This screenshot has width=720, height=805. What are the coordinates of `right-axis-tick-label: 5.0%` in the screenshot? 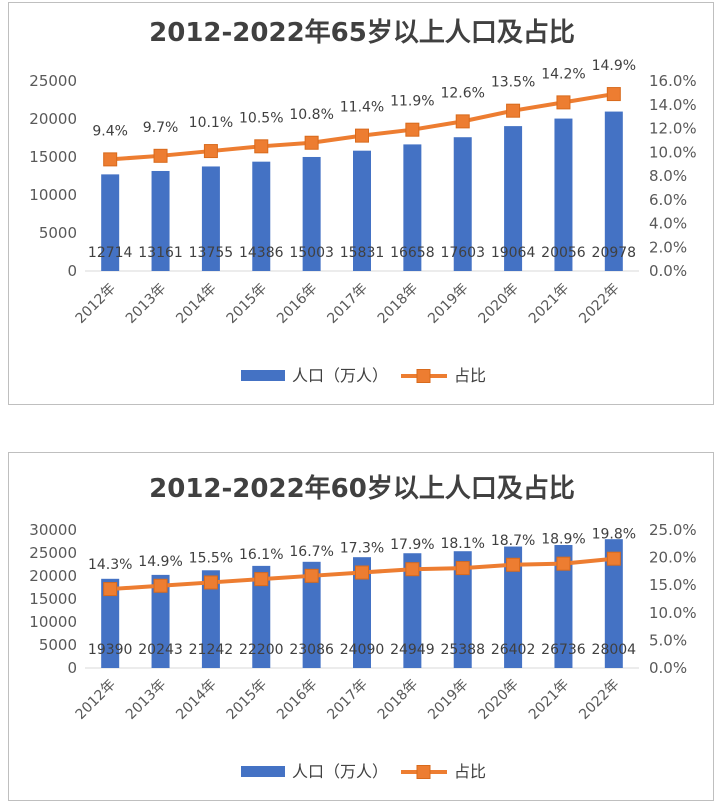 It's located at (668, 640).